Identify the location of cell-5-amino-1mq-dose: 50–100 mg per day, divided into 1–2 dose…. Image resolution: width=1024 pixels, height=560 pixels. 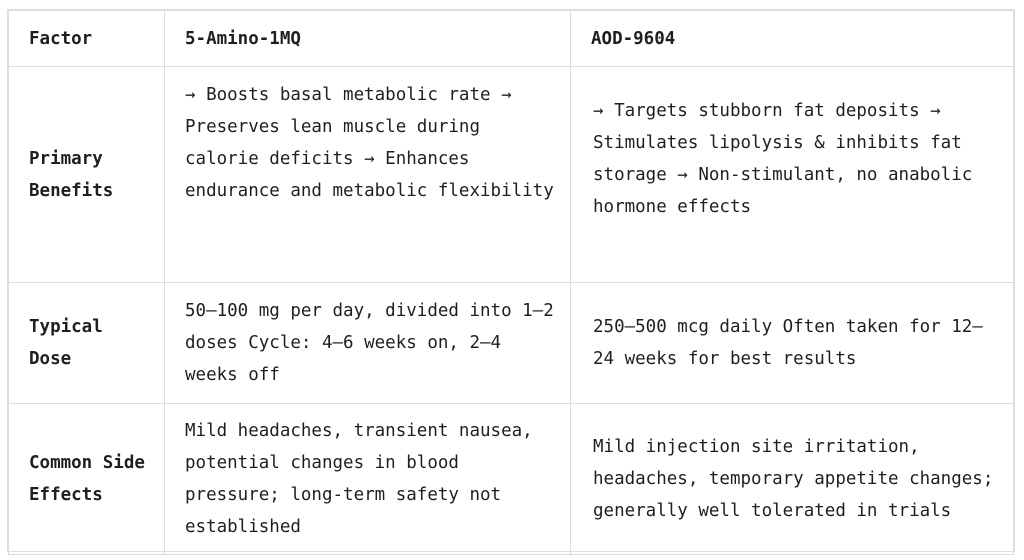
(367, 343).